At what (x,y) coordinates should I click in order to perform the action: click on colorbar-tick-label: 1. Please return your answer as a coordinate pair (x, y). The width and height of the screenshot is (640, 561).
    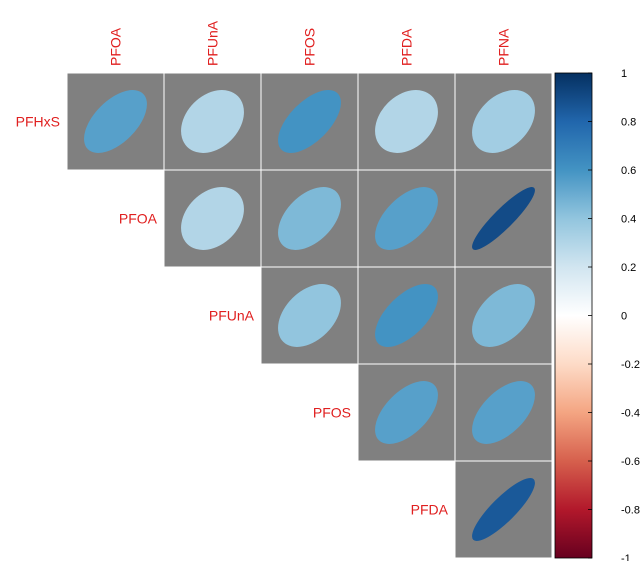
    Looking at the image, I should click on (624, 74).